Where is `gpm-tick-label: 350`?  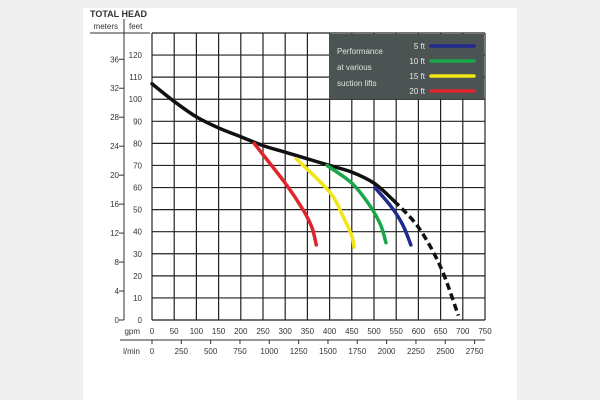 gpm-tick-label: 350 is located at coordinates (308, 331).